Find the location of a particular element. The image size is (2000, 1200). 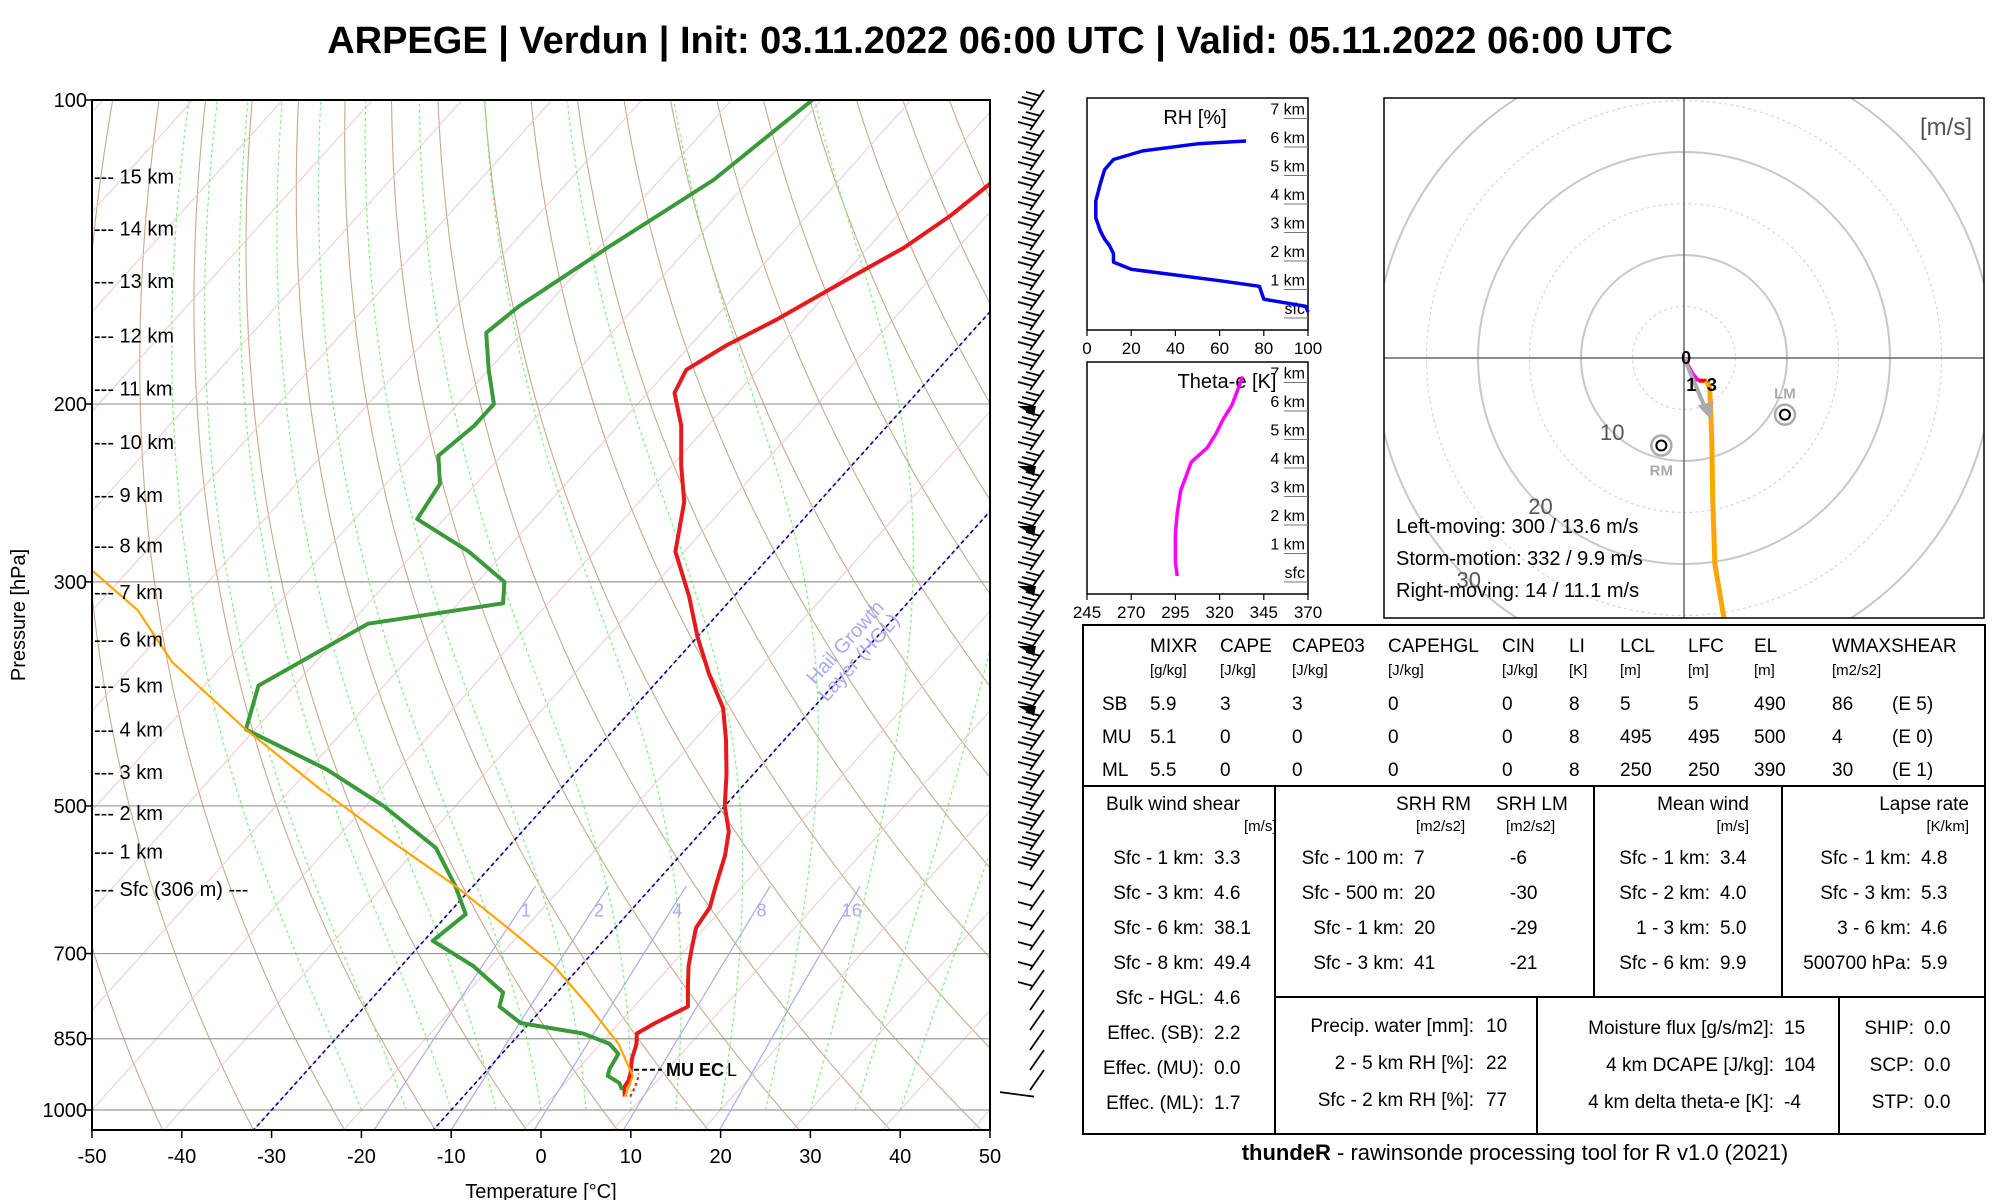

param-value: 86 is located at coordinates (1843, 704).